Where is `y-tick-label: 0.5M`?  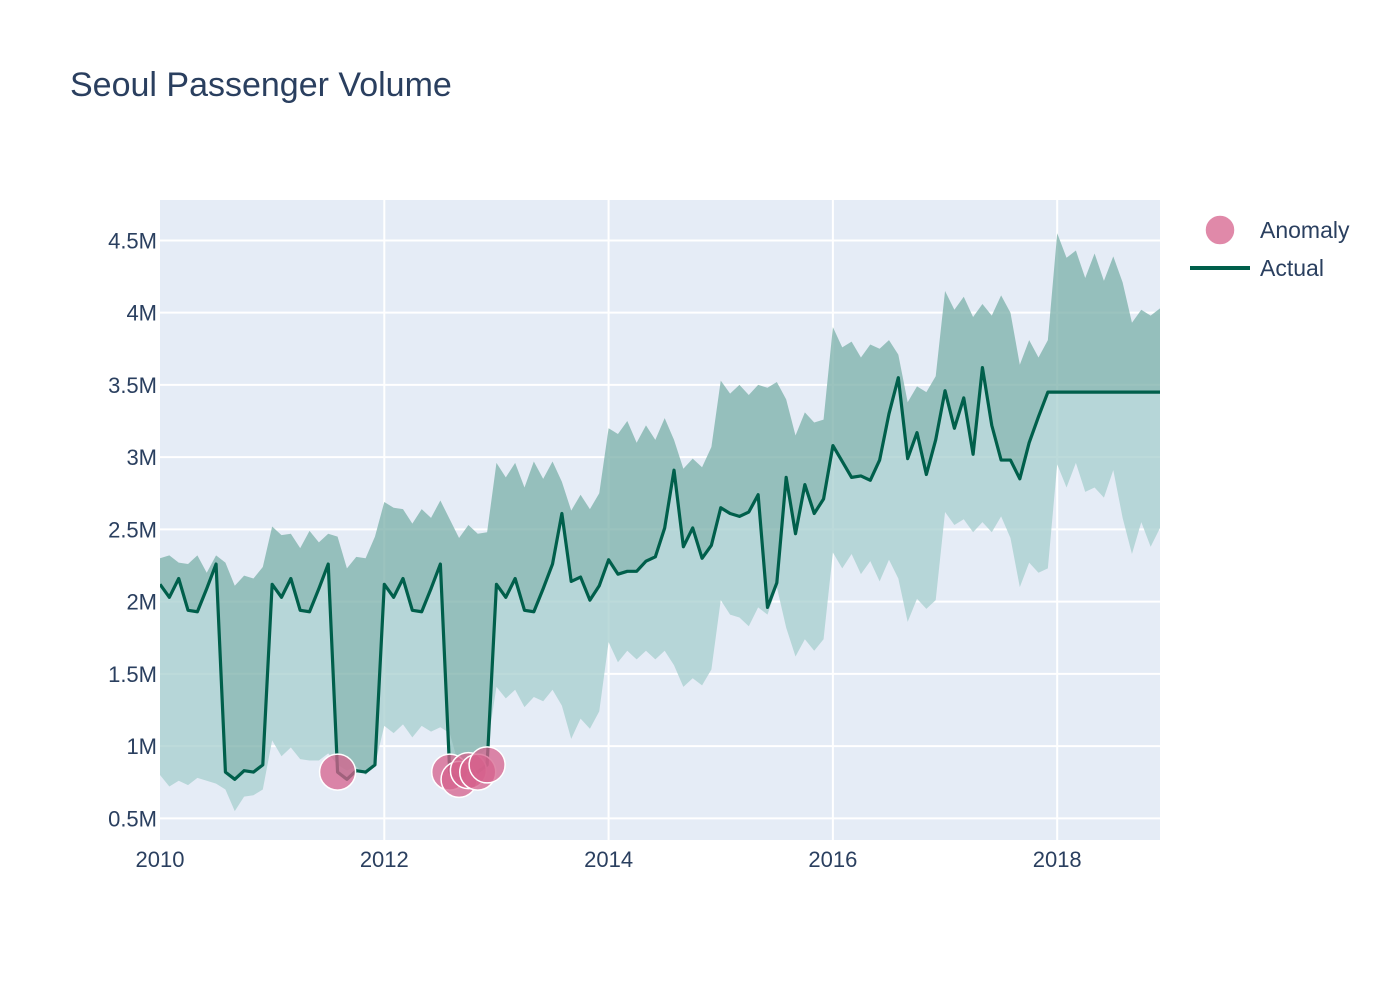 y-tick-label: 0.5M is located at coordinates (132, 818).